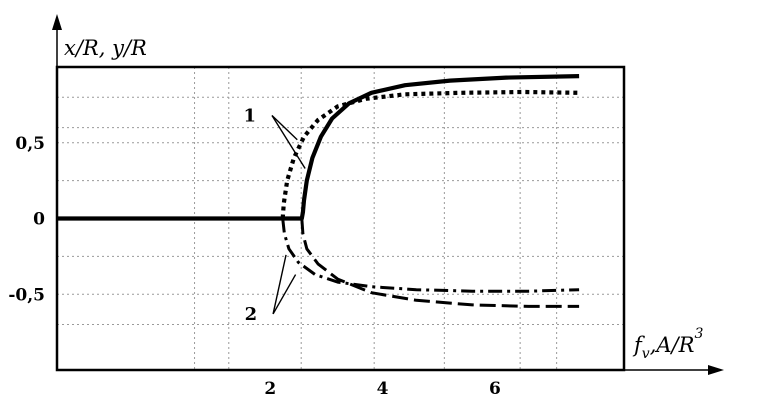  I want to click on x-tick-label: 6, so click(495, 389).